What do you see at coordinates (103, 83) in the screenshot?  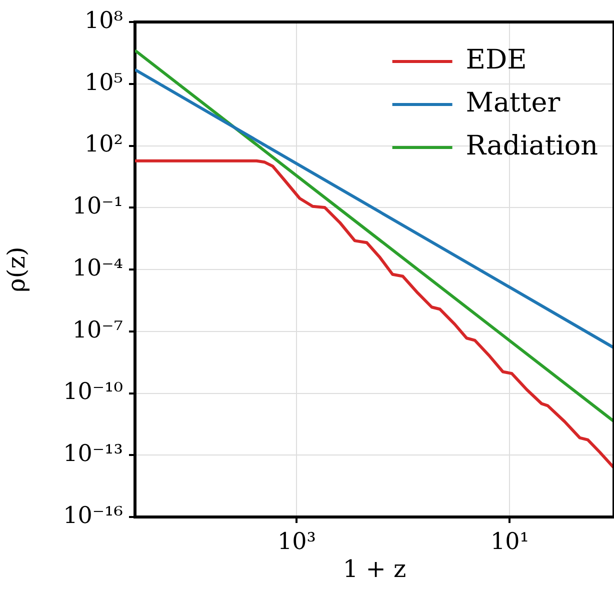 I see `y-tick-label: 10⁵` at bounding box center [103, 83].